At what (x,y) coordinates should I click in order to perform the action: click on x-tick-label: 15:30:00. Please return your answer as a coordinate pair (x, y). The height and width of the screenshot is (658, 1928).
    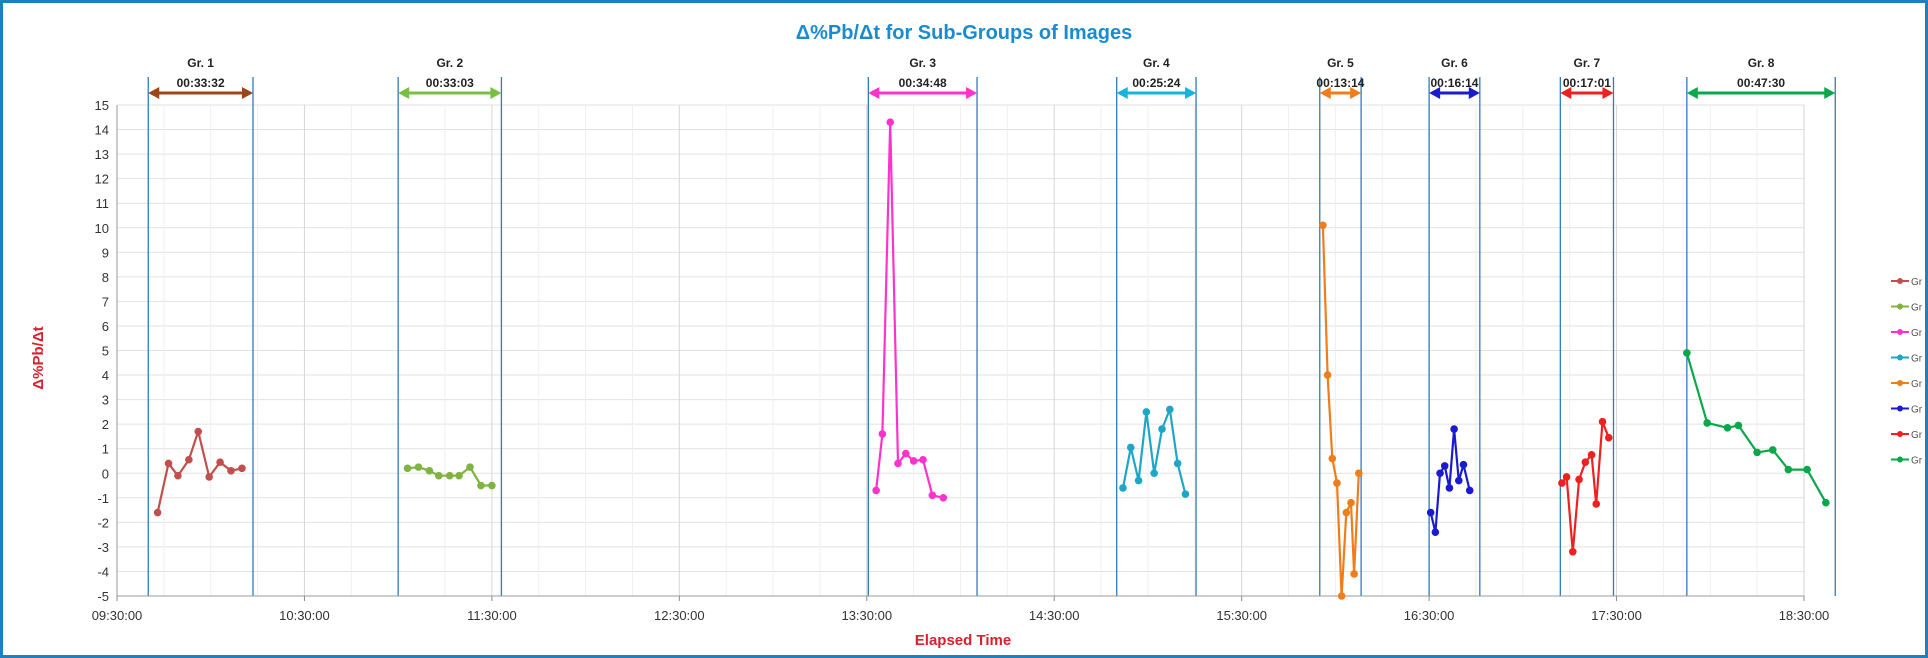
    Looking at the image, I should click on (1241, 615).